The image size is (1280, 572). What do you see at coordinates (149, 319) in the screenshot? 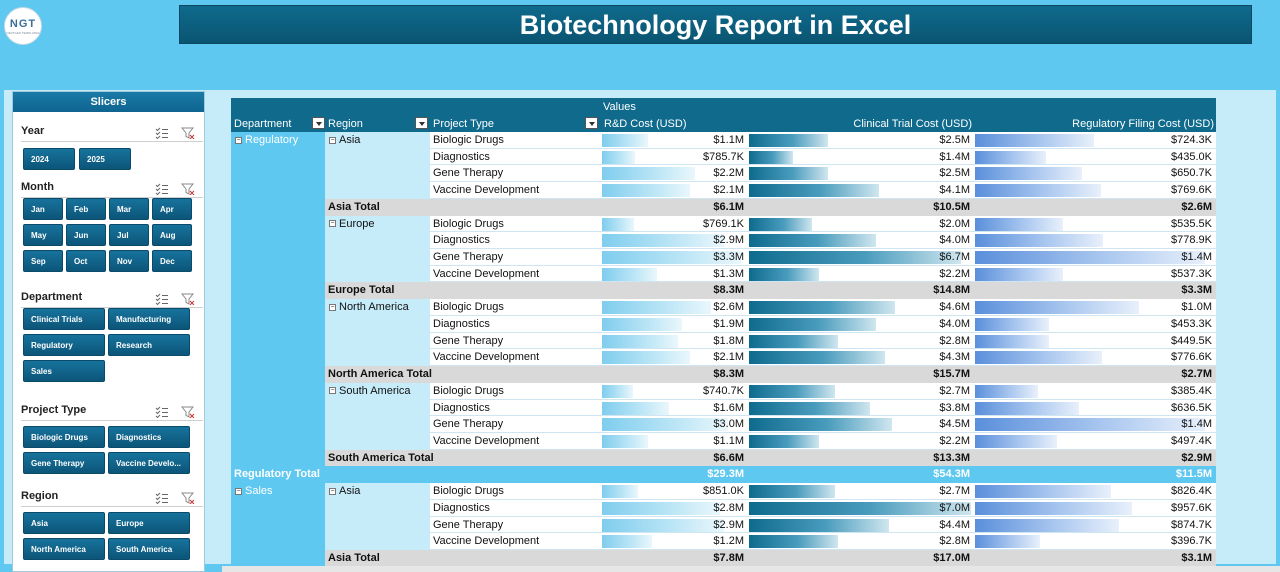
I see `slicer-button: Manufacturing` at bounding box center [149, 319].